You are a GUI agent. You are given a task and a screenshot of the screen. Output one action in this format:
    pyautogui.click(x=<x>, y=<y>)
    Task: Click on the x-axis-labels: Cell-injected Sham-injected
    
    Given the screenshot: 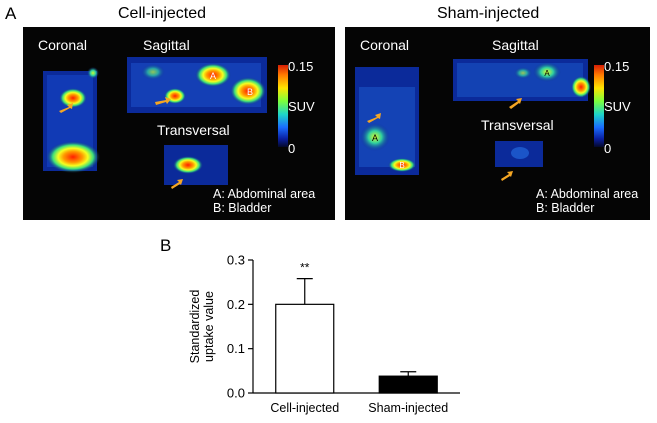 What is the action you would take?
    pyautogui.click(x=359, y=408)
    